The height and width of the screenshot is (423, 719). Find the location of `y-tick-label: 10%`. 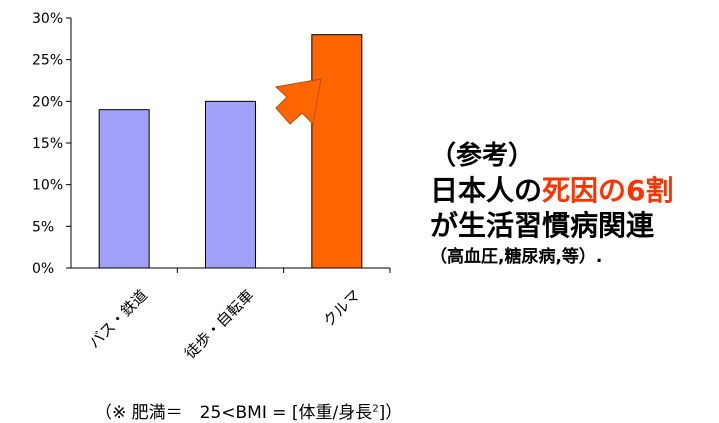

y-tick-label: 10% is located at coordinates (47, 186).